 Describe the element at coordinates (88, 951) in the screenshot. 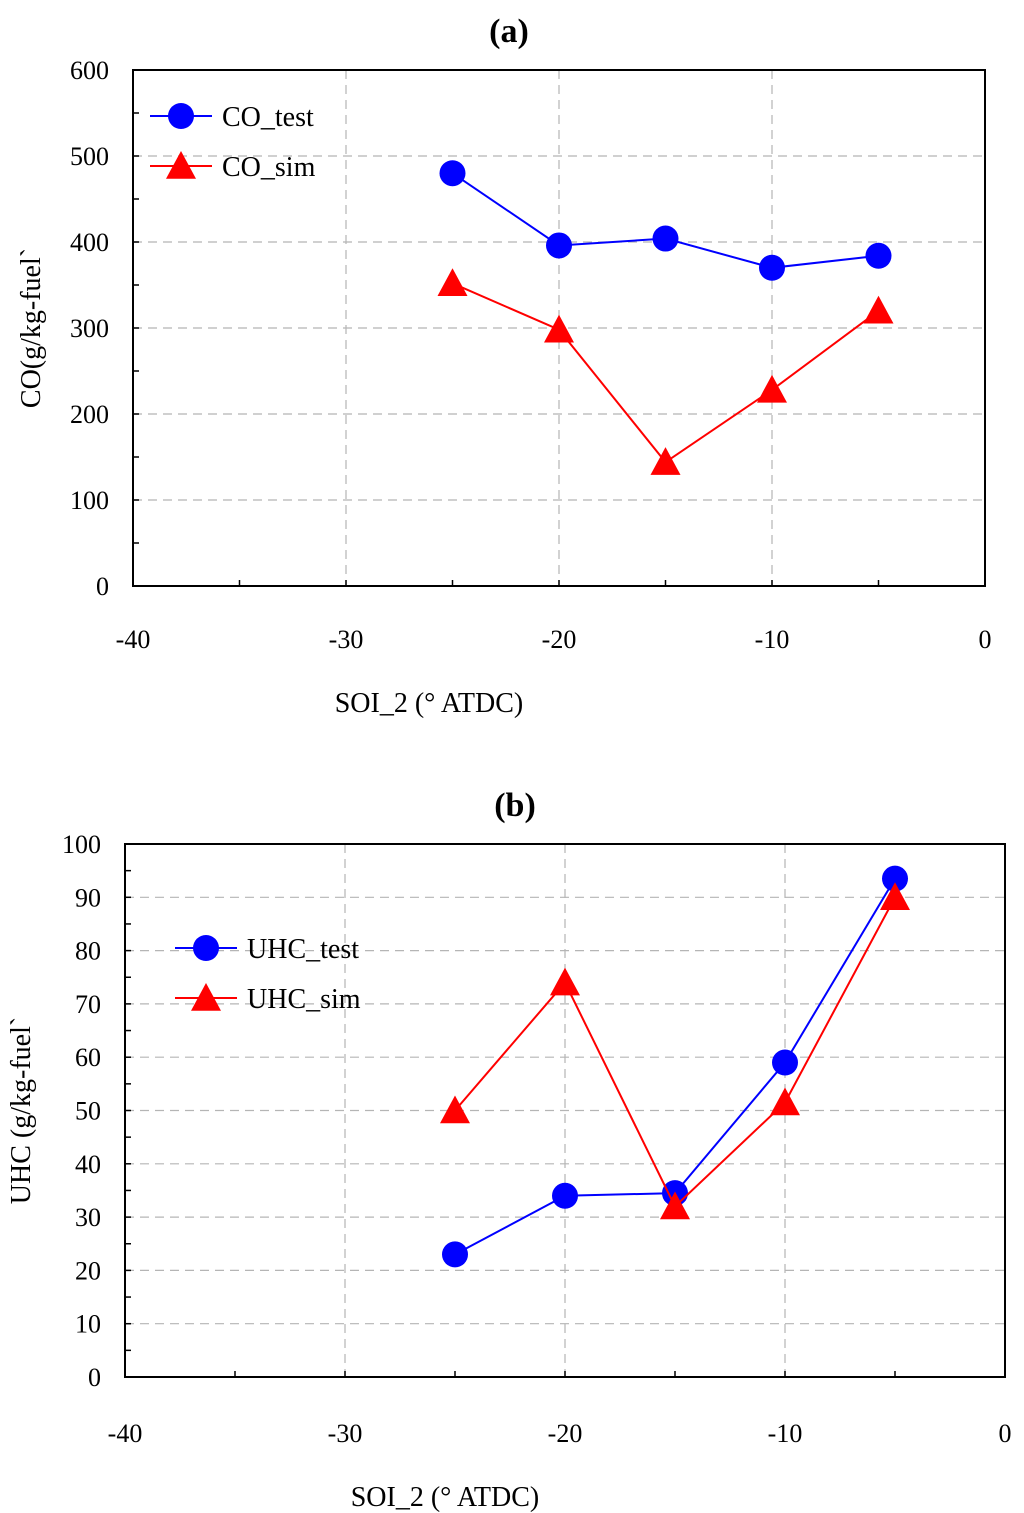

I see `y-tick-label: 80` at that location.